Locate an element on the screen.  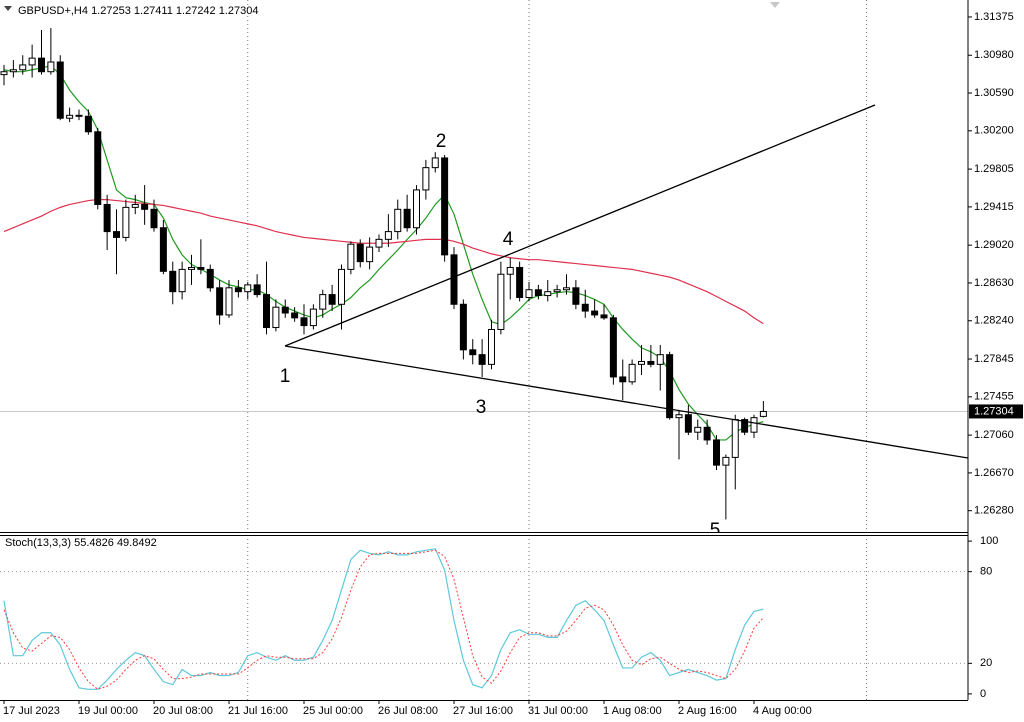
y-tick-label: 1.26280 is located at coordinates (994, 511).